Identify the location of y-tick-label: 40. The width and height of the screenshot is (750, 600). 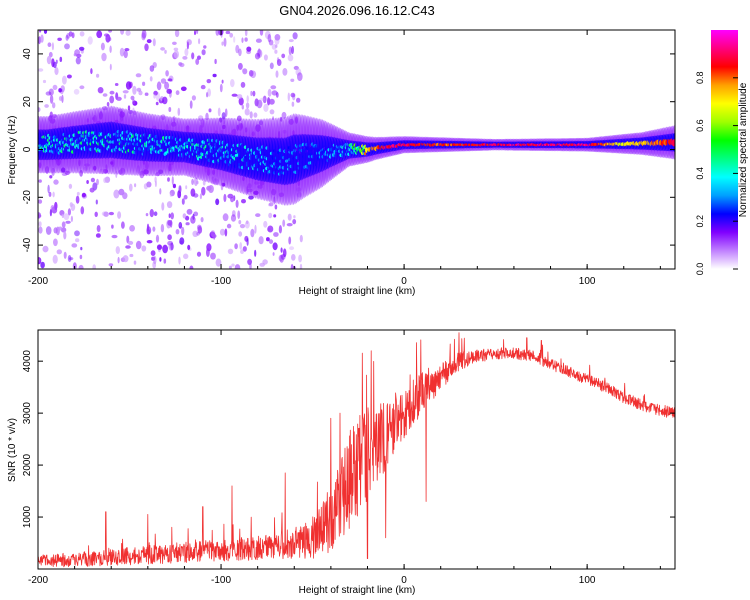
(27, 54).